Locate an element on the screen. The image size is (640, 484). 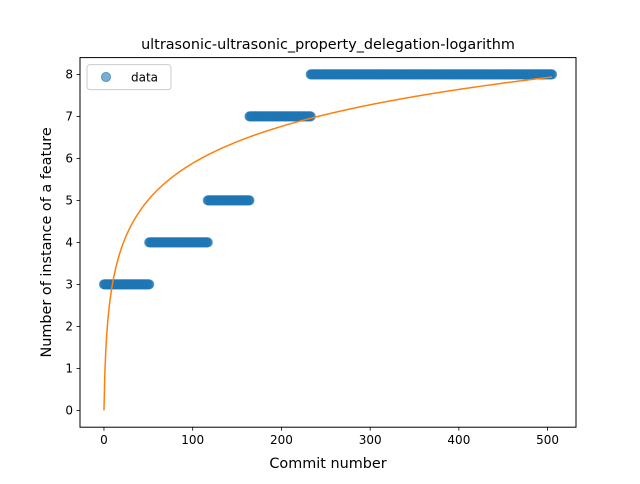
x-axis: 0 100 200 300 400 500 is located at coordinates (329, 437).